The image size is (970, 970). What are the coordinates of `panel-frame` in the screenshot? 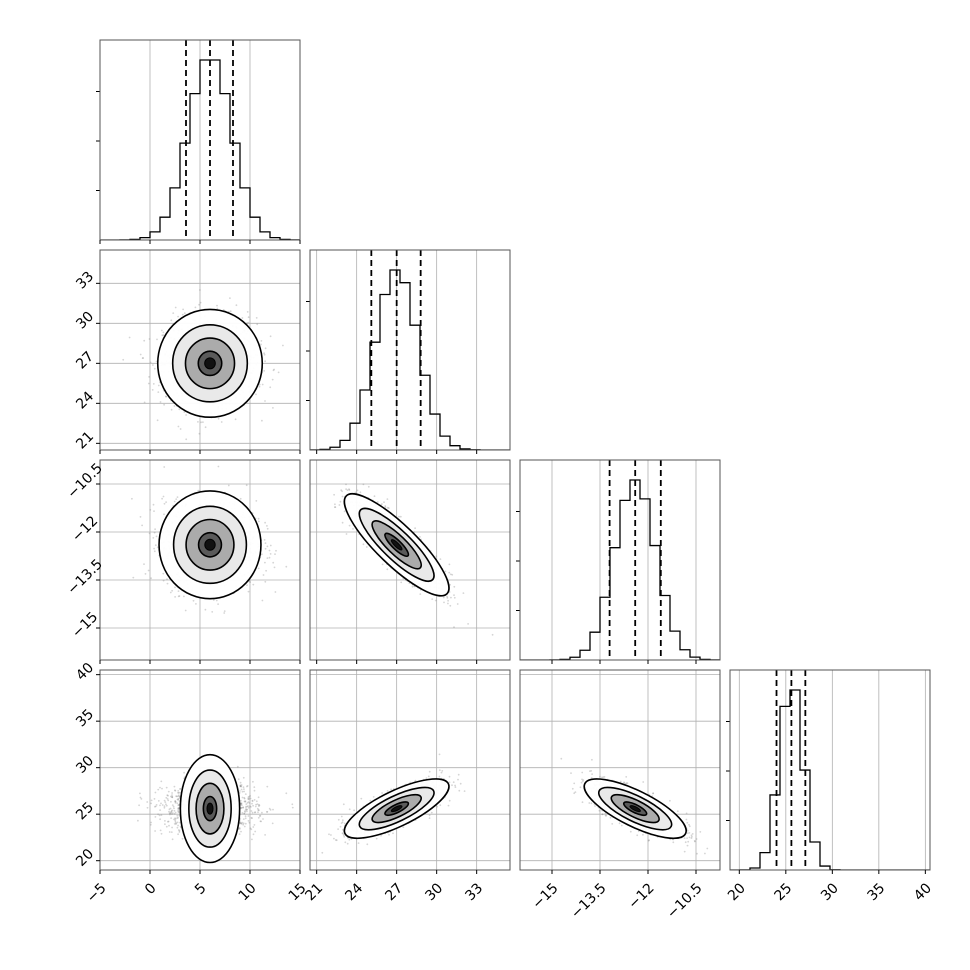 It's located at (410, 560).